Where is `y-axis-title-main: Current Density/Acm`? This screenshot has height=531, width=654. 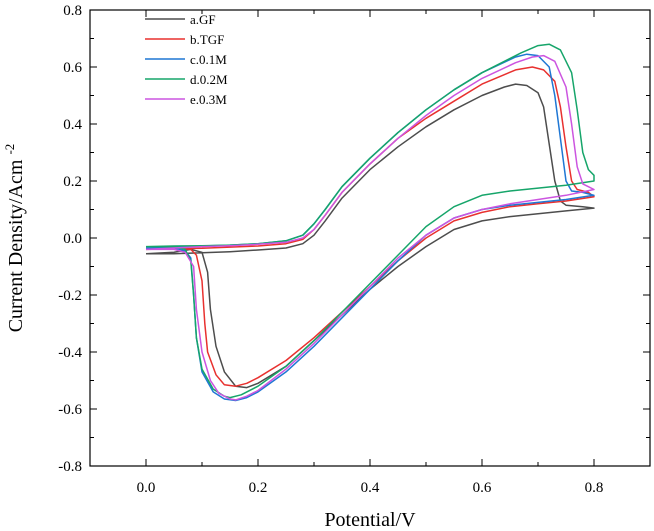
y-axis-title-main: Current Density/Acm is located at coordinates (16, 245).